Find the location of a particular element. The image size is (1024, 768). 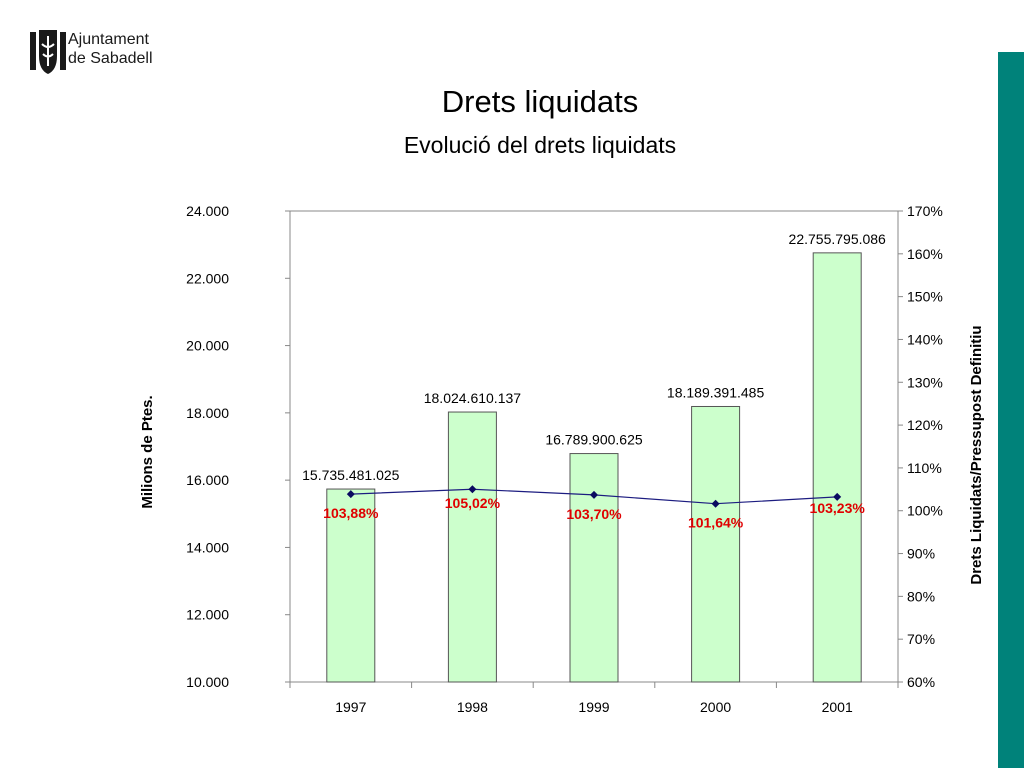

bar-data-label: 15.735.481.025 is located at coordinates (351, 475).